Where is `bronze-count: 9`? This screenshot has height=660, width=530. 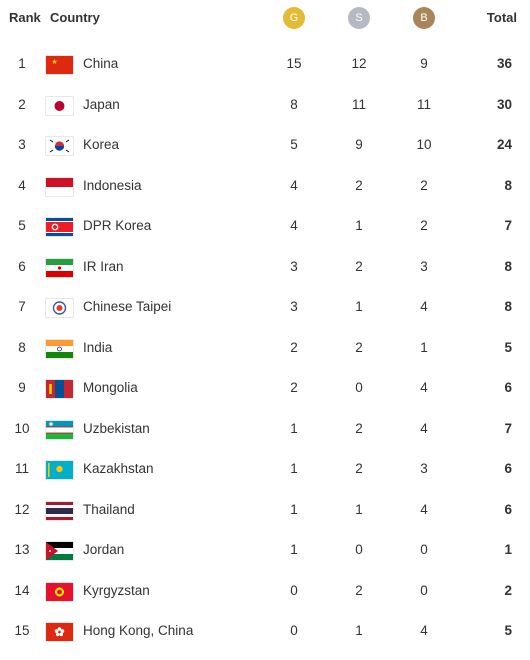 bronze-count: 9 is located at coordinates (424, 63).